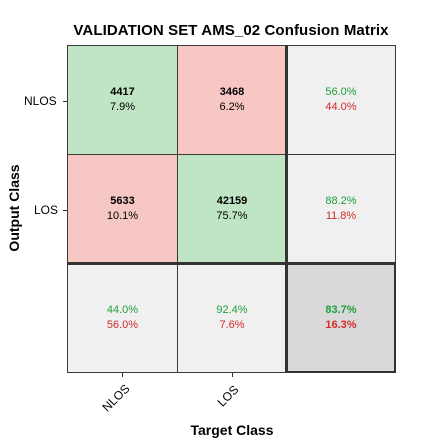 The width and height of the screenshot is (438, 440). What do you see at coordinates (341, 107) in the screenshot?
I see `row-wrong-percent: 44.0%` at bounding box center [341, 107].